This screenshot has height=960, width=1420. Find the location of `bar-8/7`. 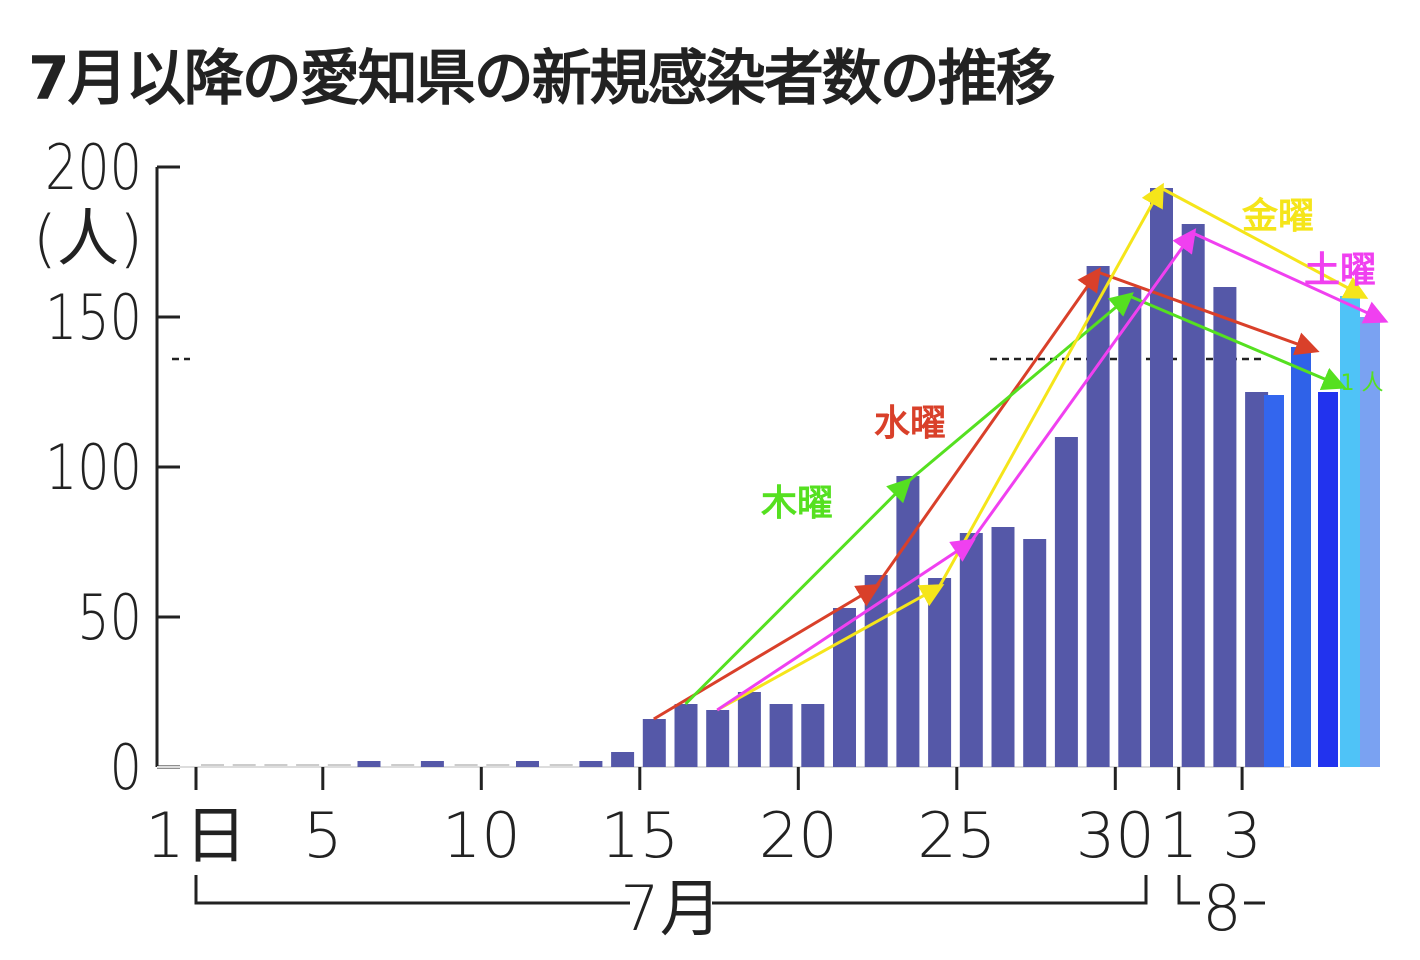

bar-8/7 is located at coordinates (1350, 531).